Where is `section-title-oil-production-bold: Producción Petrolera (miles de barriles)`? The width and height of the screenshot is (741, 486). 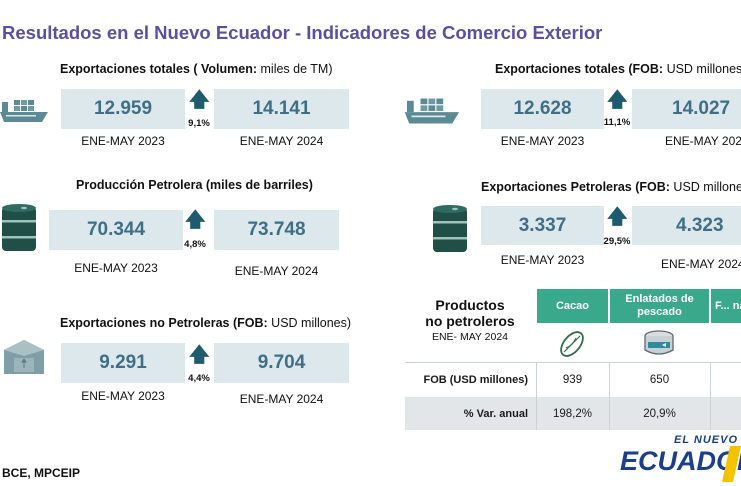 section-title-oil-production-bold: Producción Petrolera (miles de barriles) is located at coordinates (194, 185).